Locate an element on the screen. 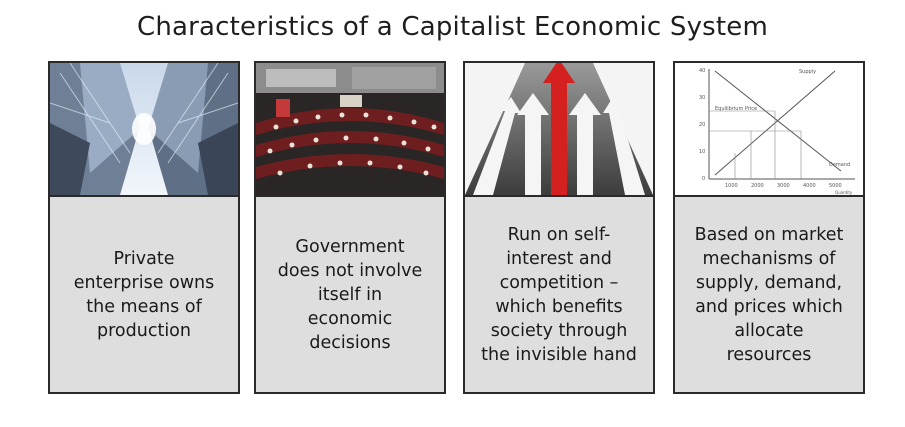 The height and width of the screenshot is (427, 905). y-tick-label: 30 is located at coordinates (702, 98).